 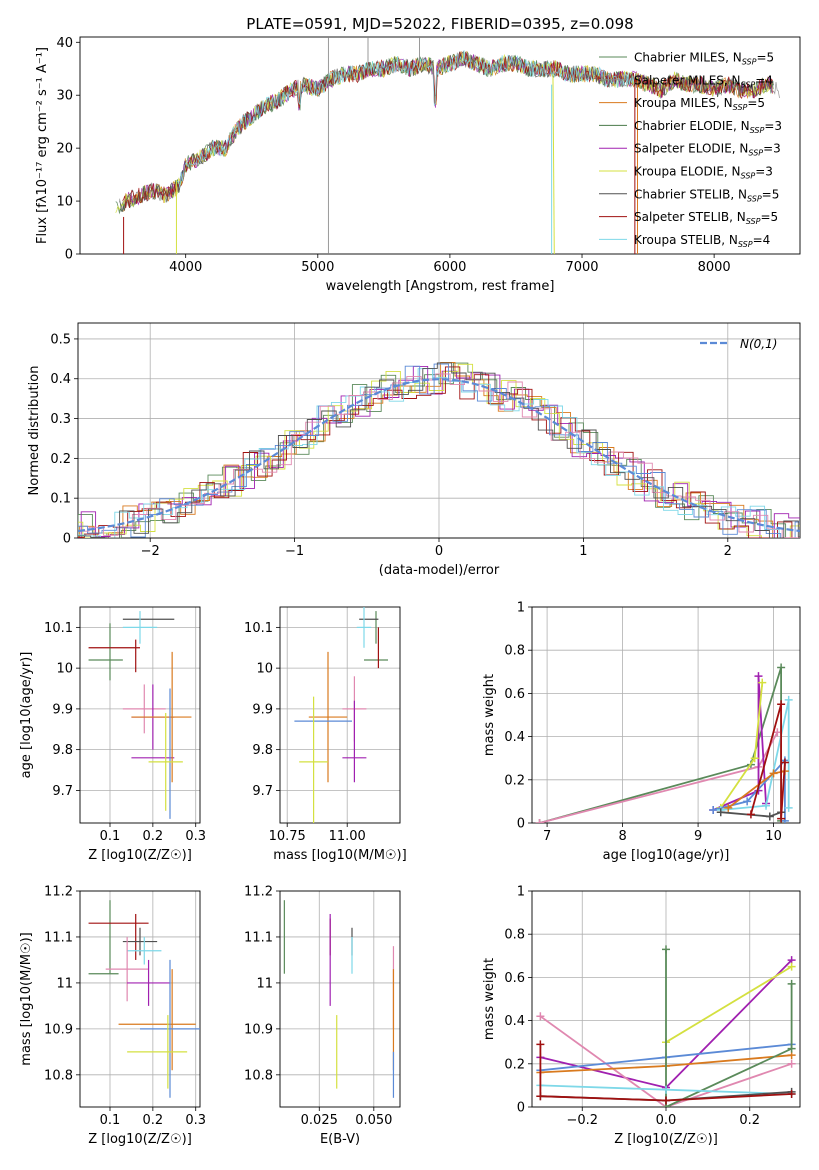 What do you see at coordinates (553, 164) in the screenshot?
I see `spectrum-drop` at bounding box center [553, 164].